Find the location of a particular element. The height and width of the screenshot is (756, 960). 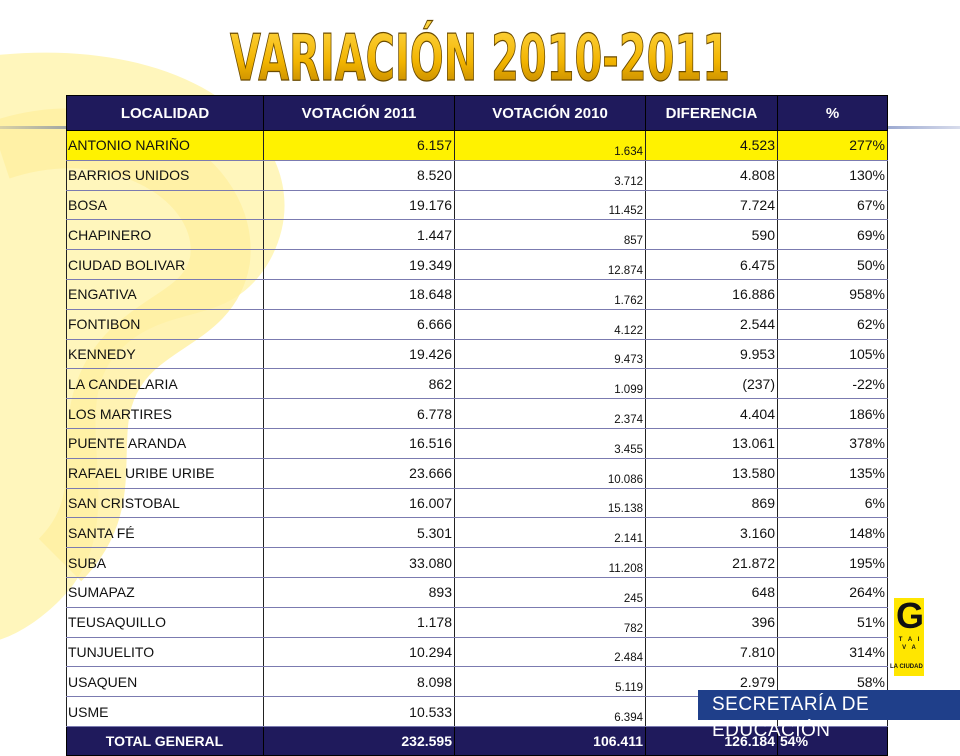

cell-localidad: CHAPINERO is located at coordinates (165, 235).